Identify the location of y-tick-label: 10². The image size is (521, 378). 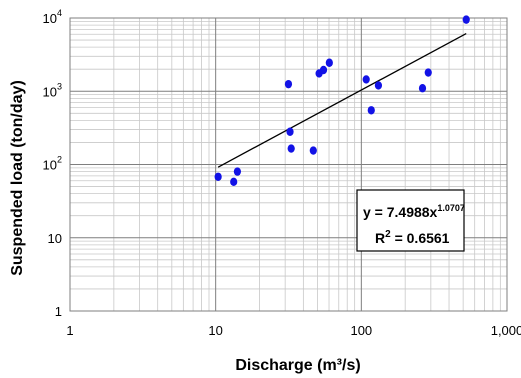
(52, 164).